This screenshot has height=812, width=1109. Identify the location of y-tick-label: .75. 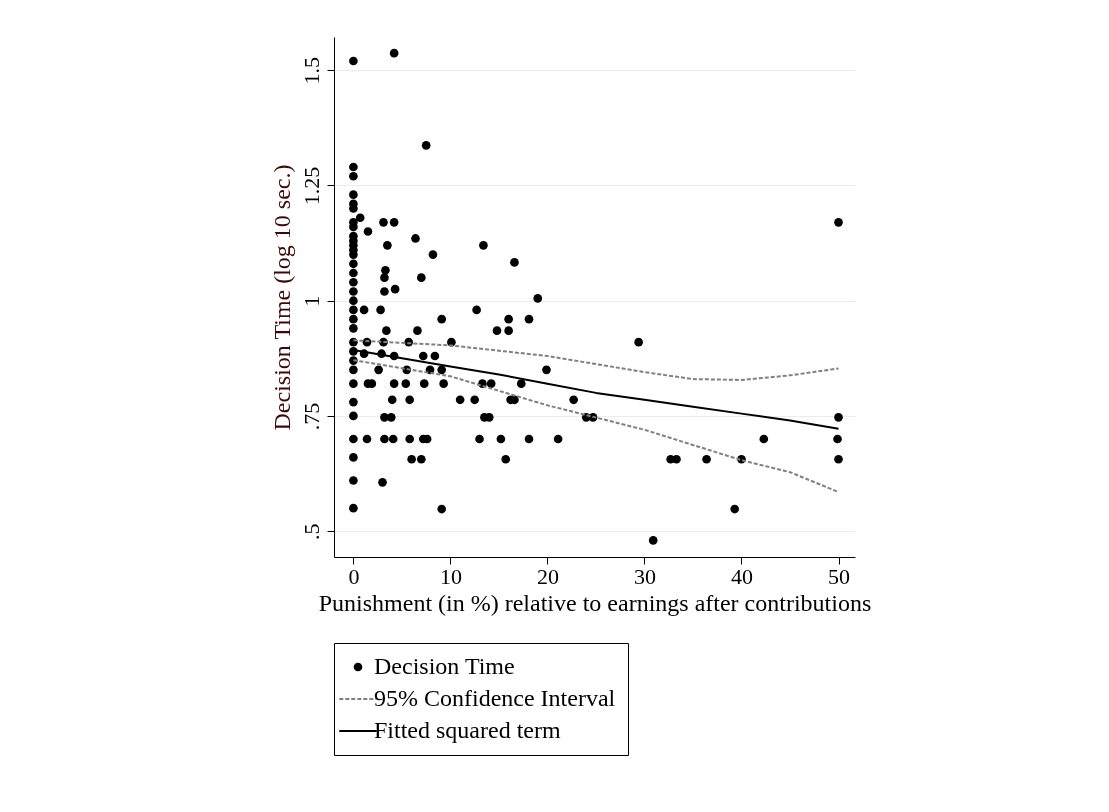
(311, 416).